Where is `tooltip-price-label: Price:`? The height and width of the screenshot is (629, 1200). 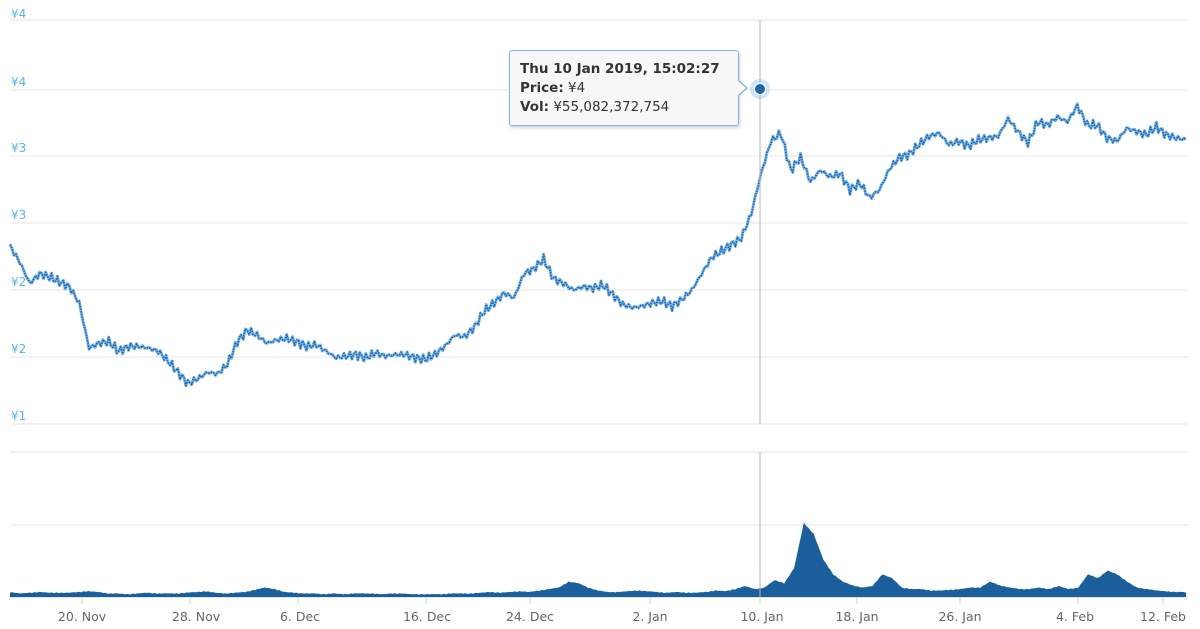 tooltip-price-label: Price: is located at coordinates (542, 88).